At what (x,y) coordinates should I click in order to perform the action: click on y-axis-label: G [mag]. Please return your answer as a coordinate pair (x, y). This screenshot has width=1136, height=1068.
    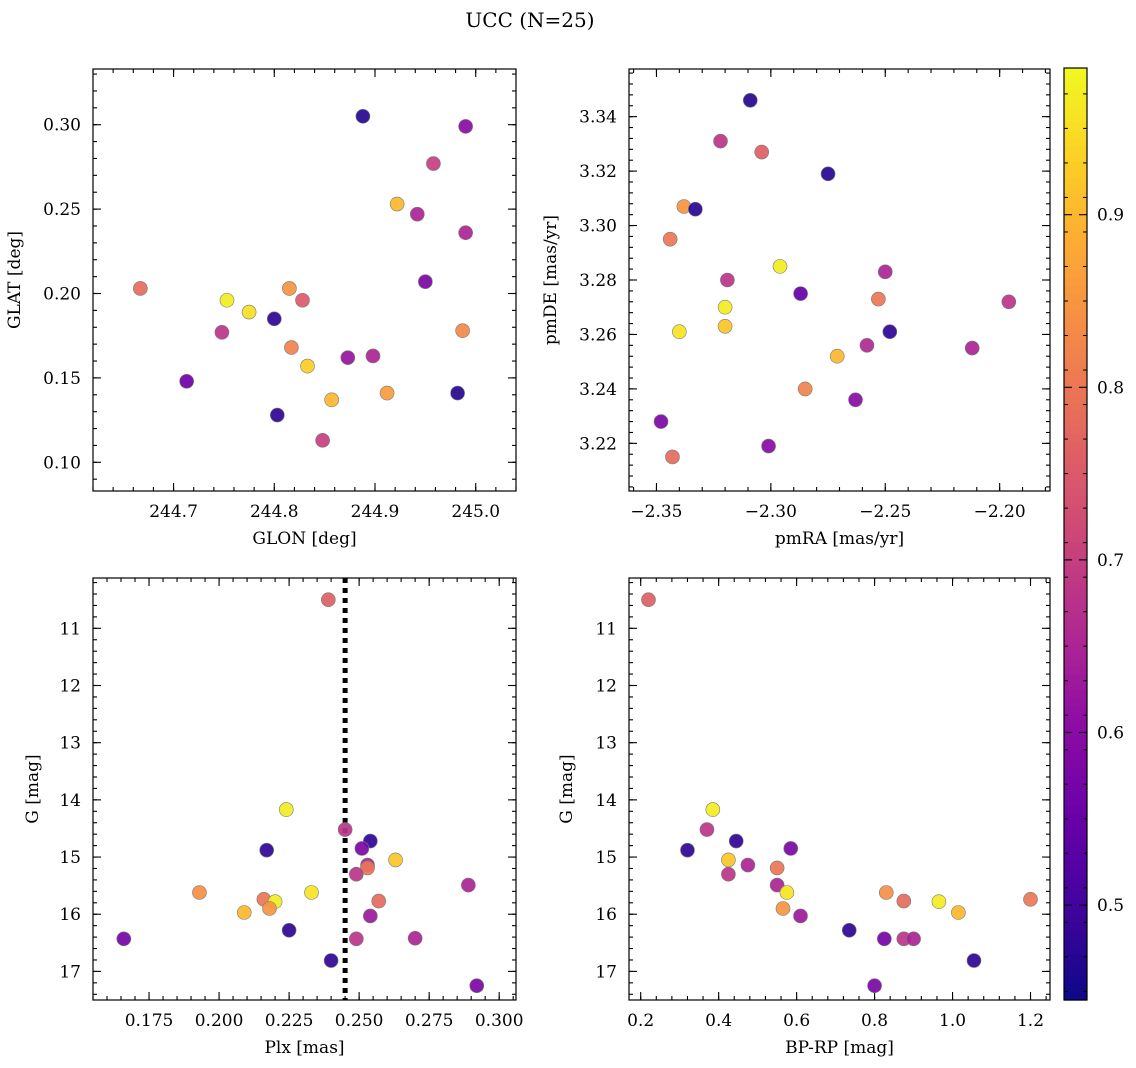
    Looking at the image, I should click on (33, 788).